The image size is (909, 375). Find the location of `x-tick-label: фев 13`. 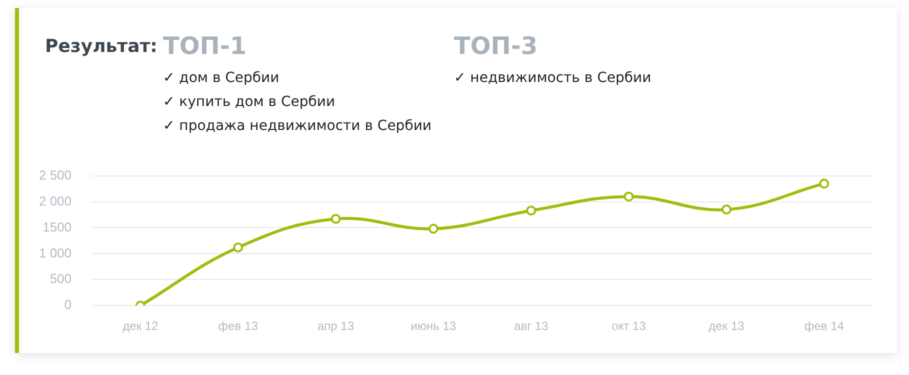

x-tick-label: фев 13 is located at coordinates (238, 326).